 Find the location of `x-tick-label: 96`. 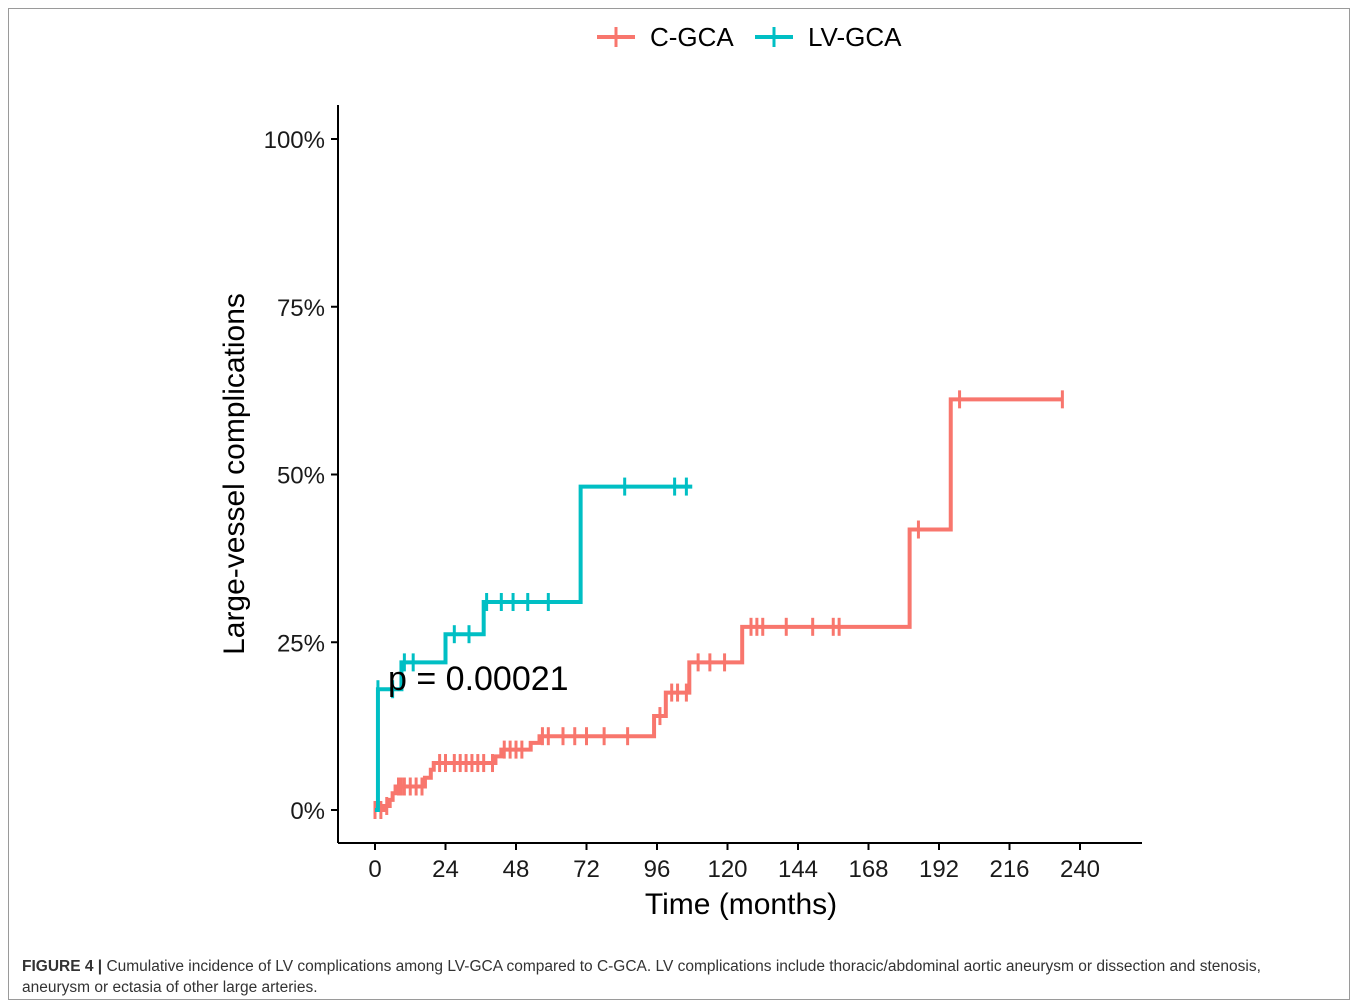

x-tick-label: 96 is located at coordinates (657, 869).